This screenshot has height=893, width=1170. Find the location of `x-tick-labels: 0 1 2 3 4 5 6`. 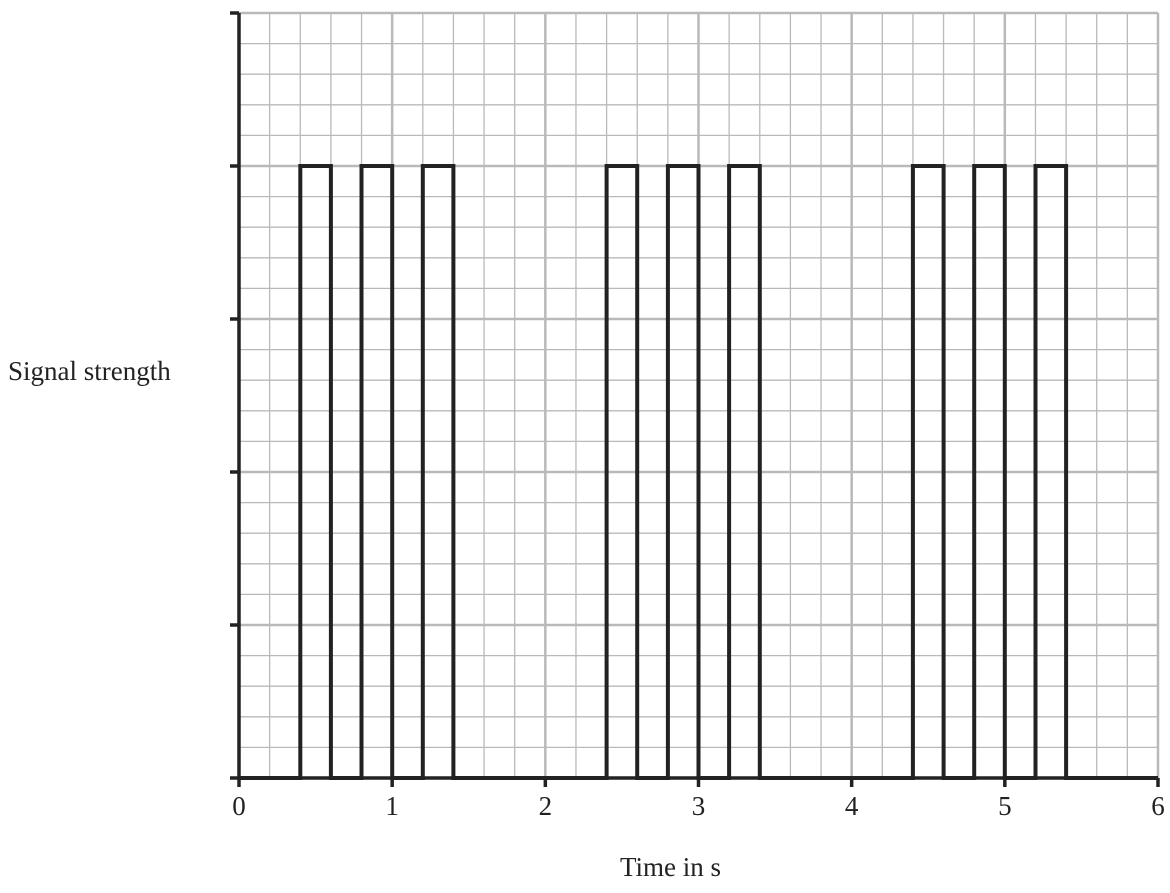

x-tick-labels: 0 1 2 3 4 5 6 is located at coordinates (698, 806).